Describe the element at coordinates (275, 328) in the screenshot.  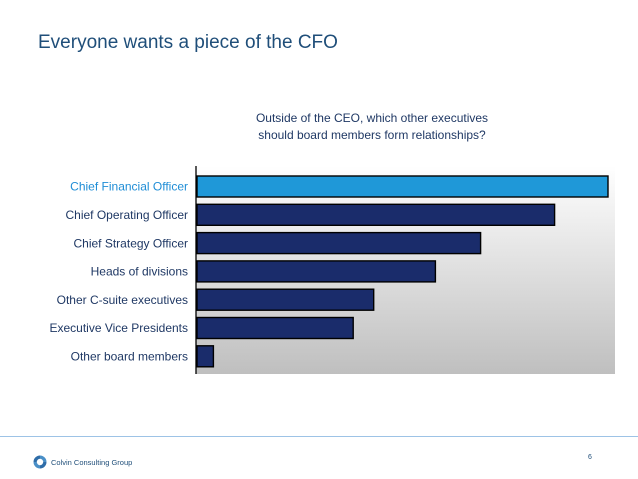
I see `bar-executive-vice-presidents` at that location.